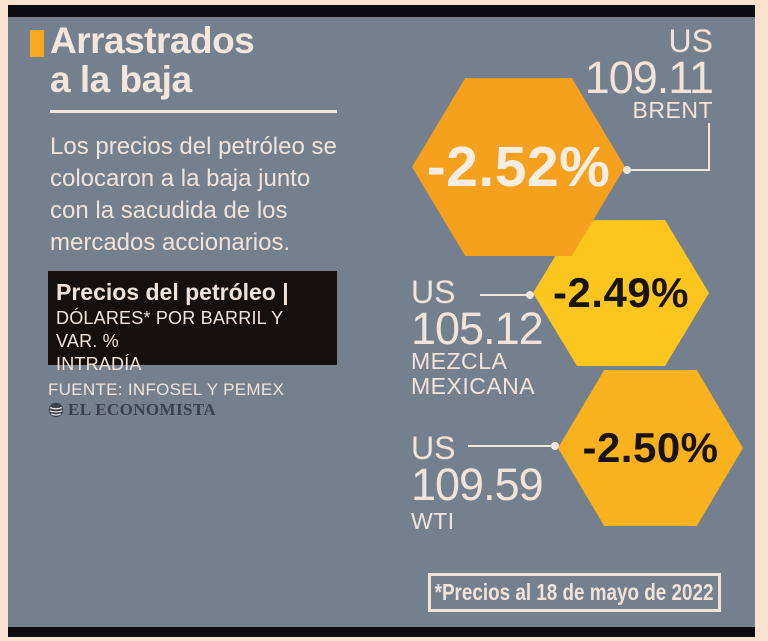  I want to click on quote-mezcla-name-line1: MEZCLA, so click(459, 361).